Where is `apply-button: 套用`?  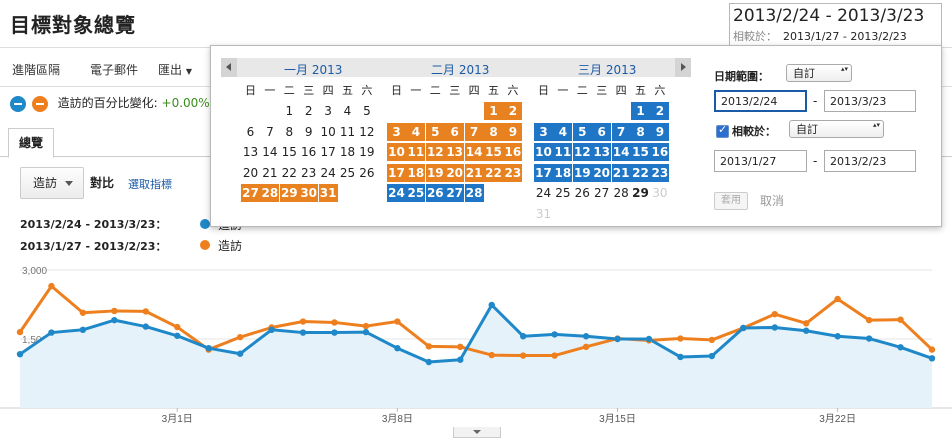 apply-button: 套用 is located at coordinates (731, 201).